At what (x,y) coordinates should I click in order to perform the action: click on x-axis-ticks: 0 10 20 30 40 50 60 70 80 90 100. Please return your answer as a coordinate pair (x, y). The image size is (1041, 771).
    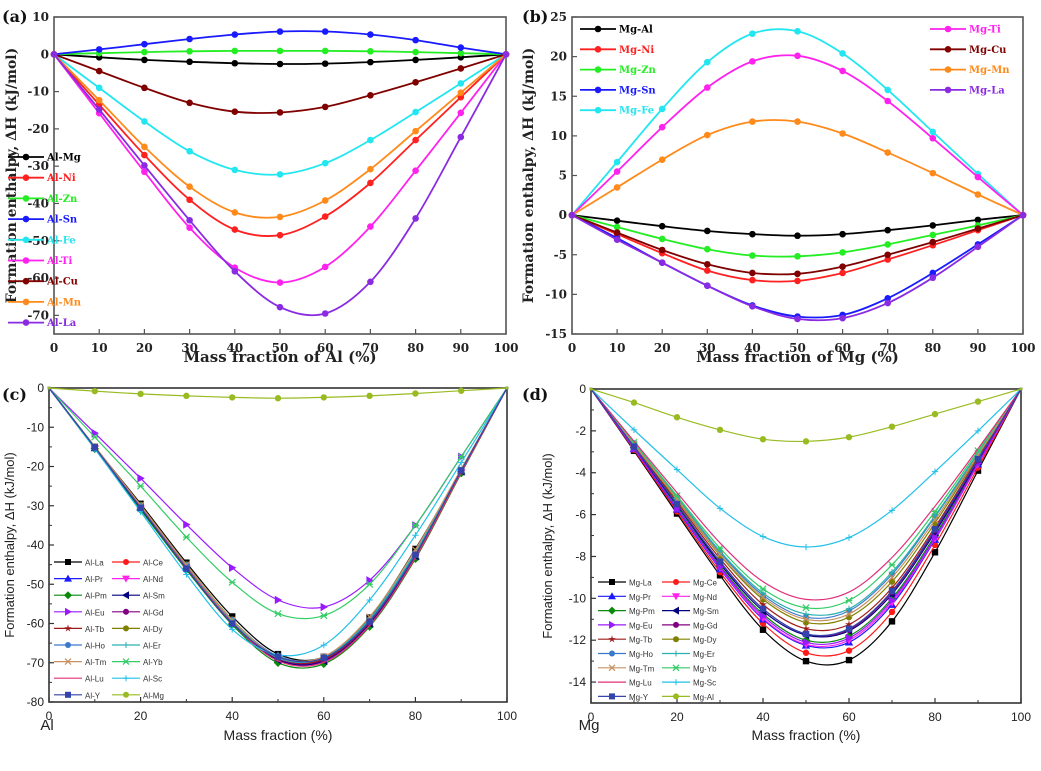
    Looking at the image, I should click on (284, 342).